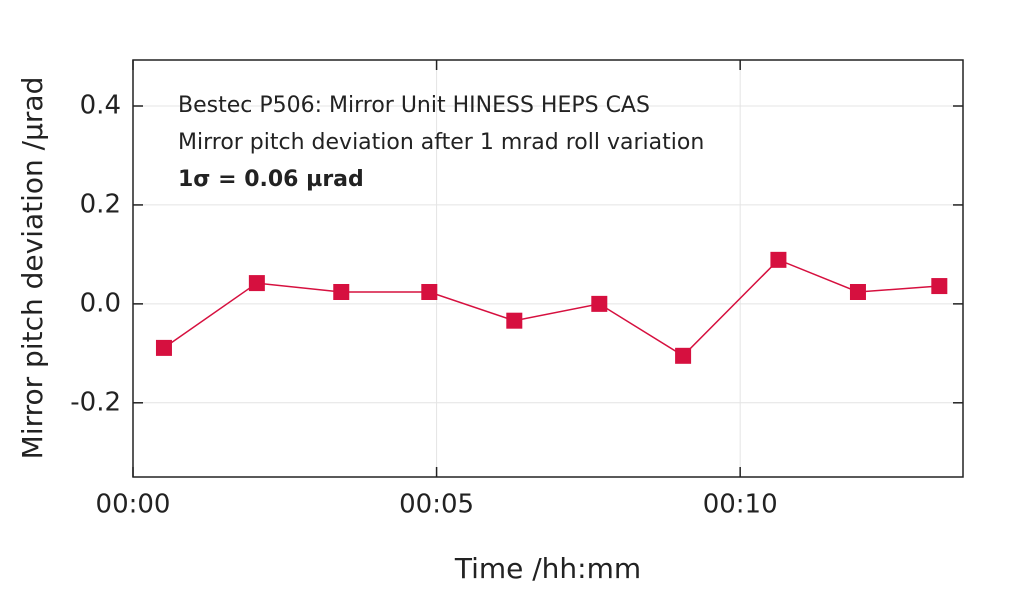 Image resolution: width=1024 pixels, height=589 pixels. I want to click on series-line, so click(551, 307).